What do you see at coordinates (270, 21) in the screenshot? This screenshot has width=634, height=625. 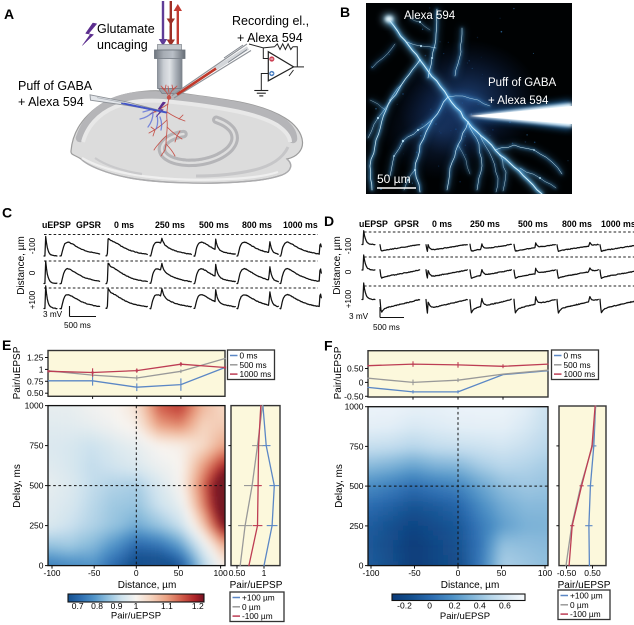 I see `svg-text: Recording el.,` at bounding box center [270, 21].